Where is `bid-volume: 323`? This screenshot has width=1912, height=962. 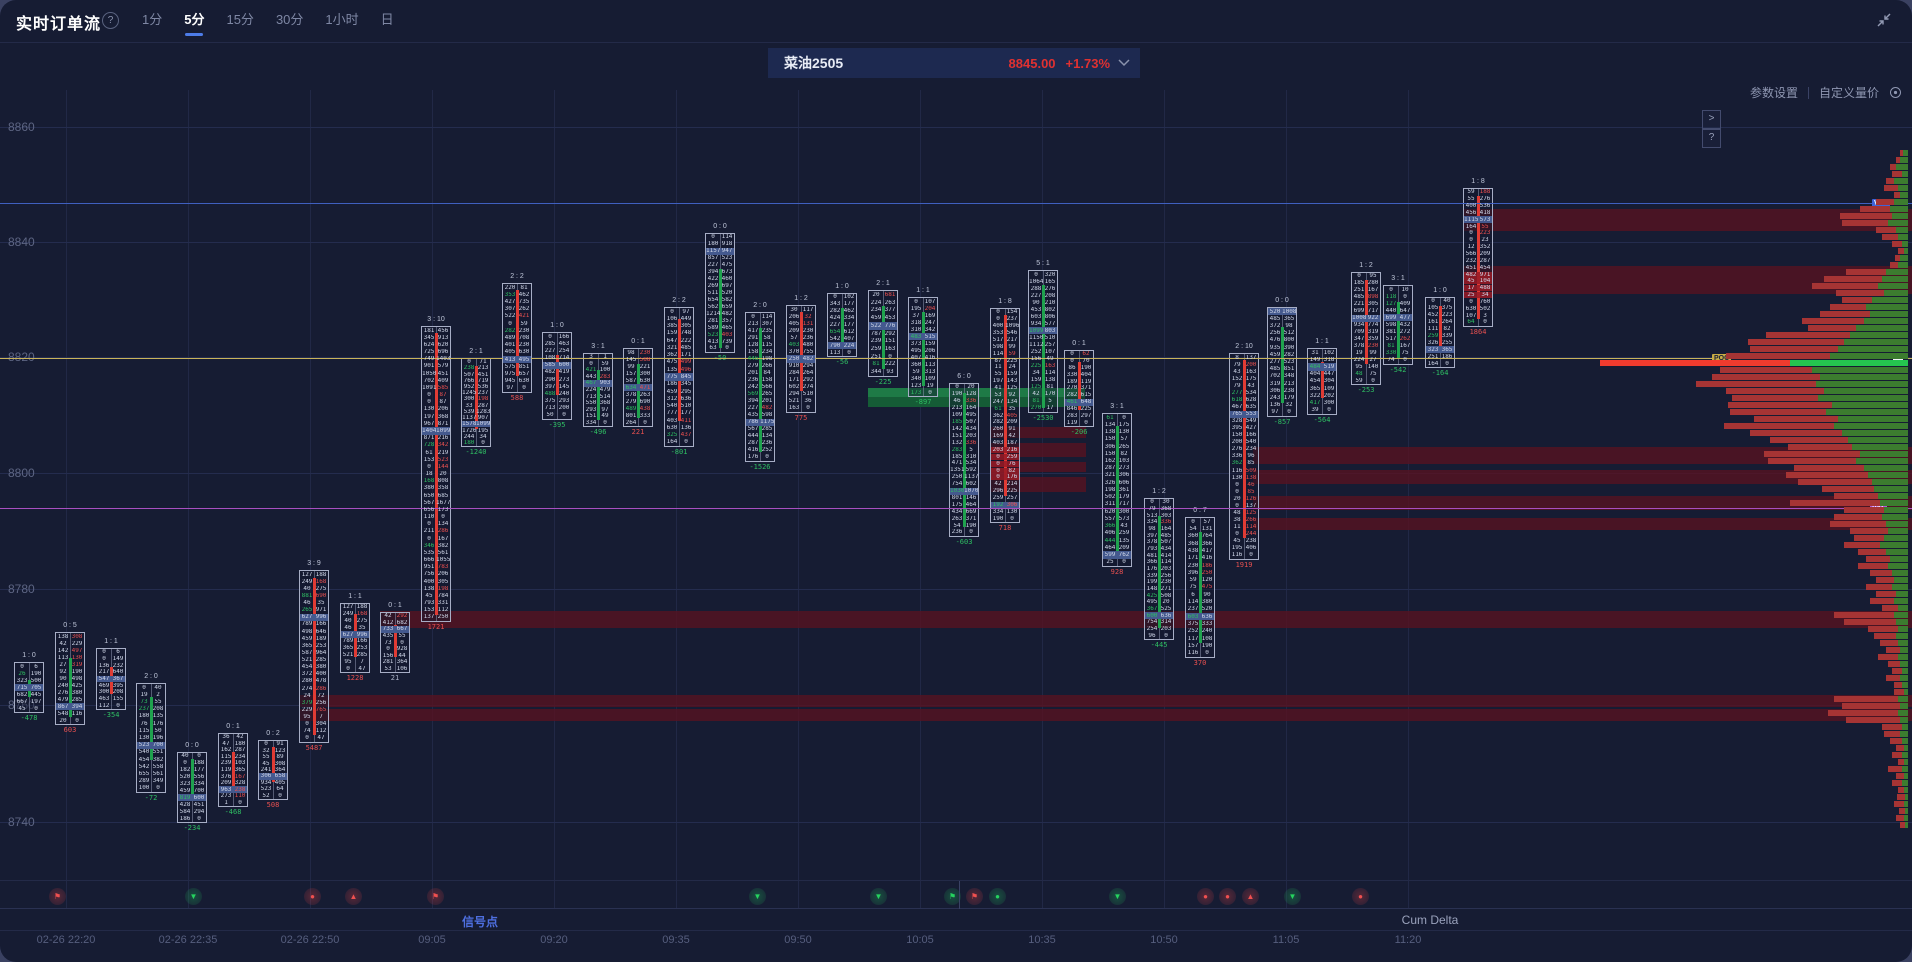 bid-volume: 323 is located at coordinates (185, 784).